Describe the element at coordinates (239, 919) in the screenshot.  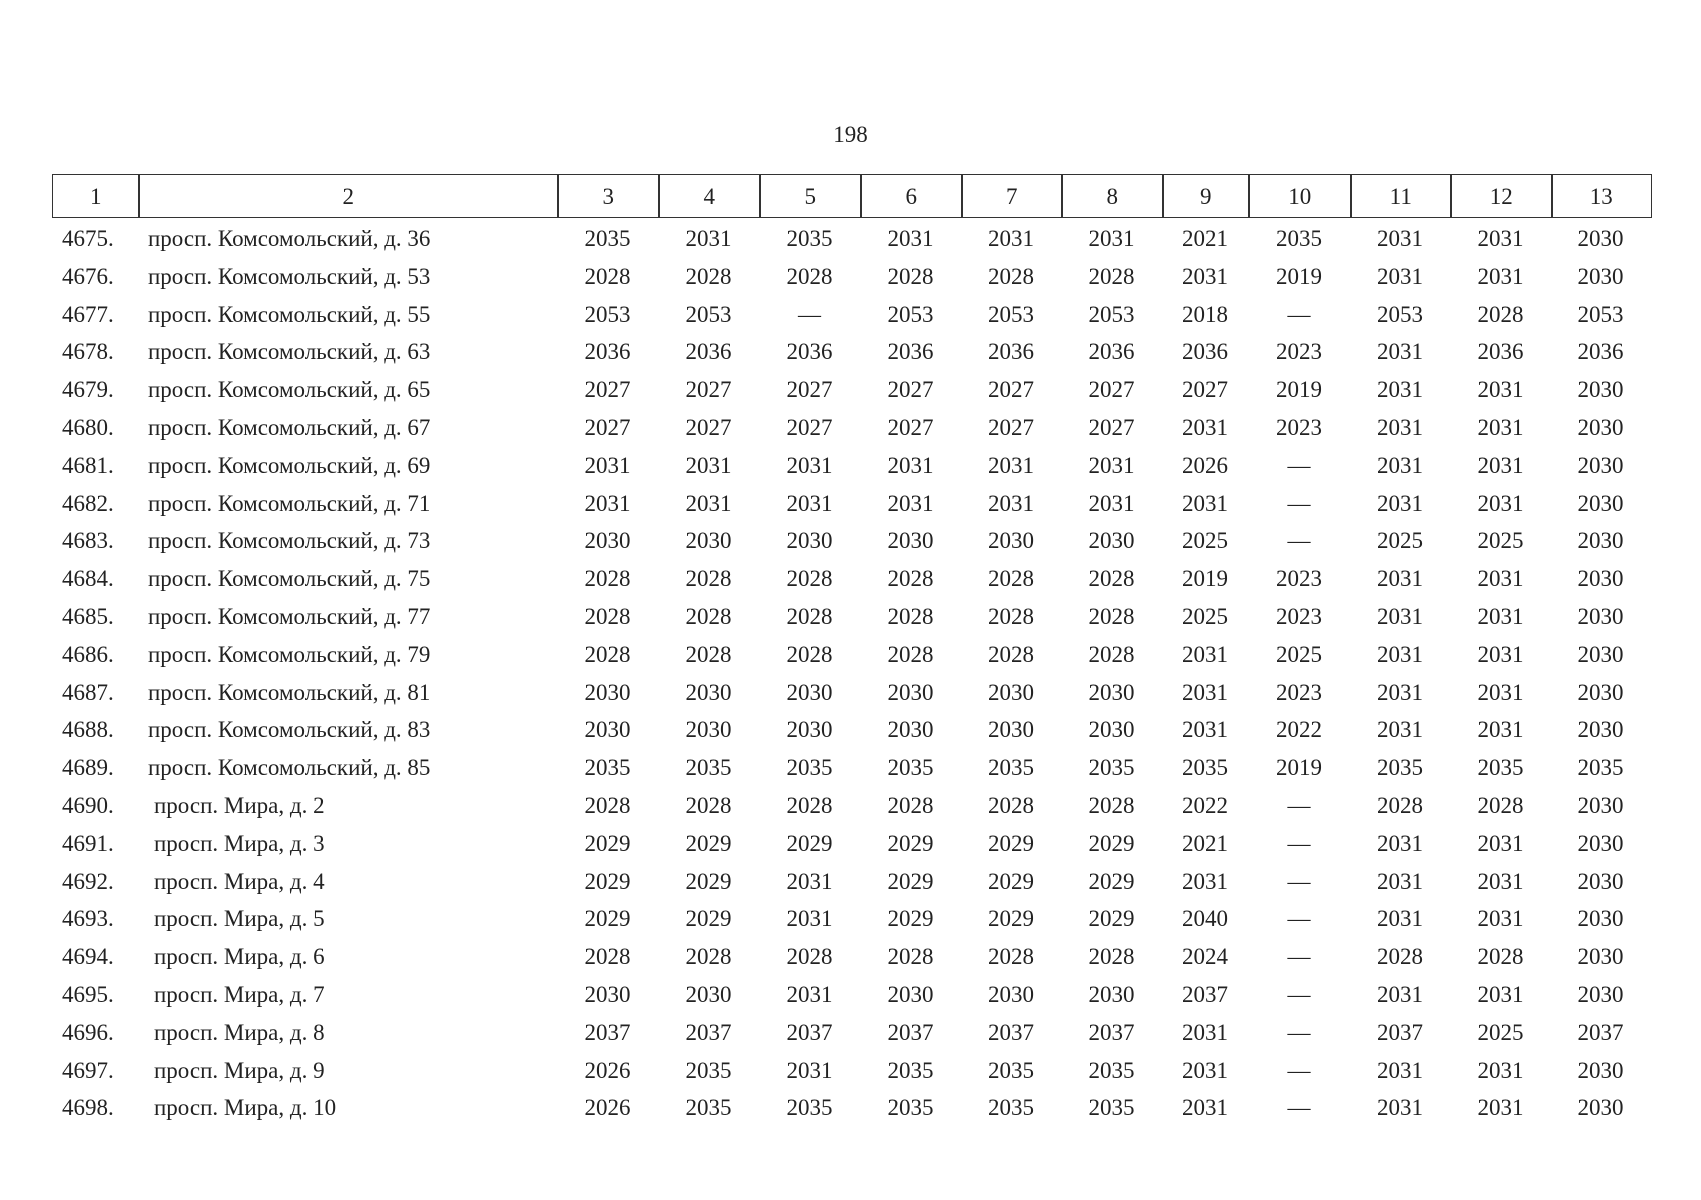
I see `address: просп. Мира, д. 5` at that location.